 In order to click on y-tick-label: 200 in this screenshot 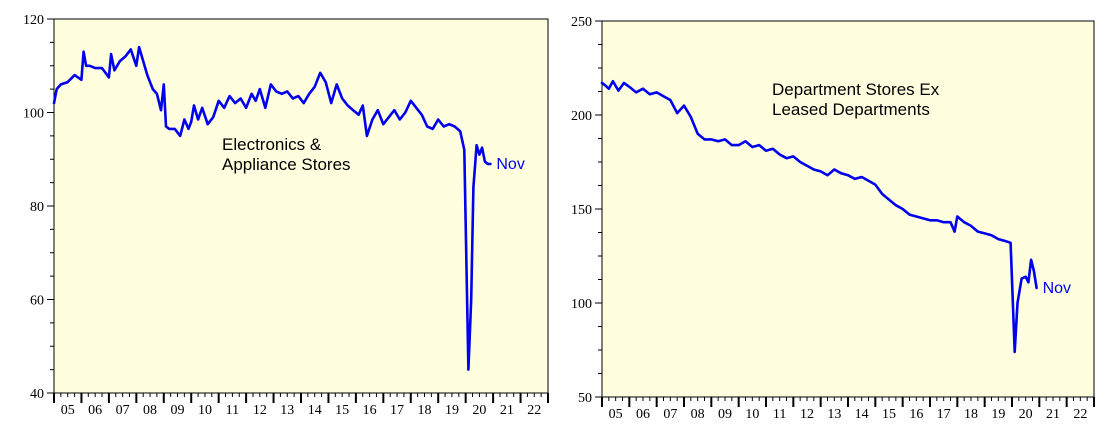, I will do `click(581, 116)`.